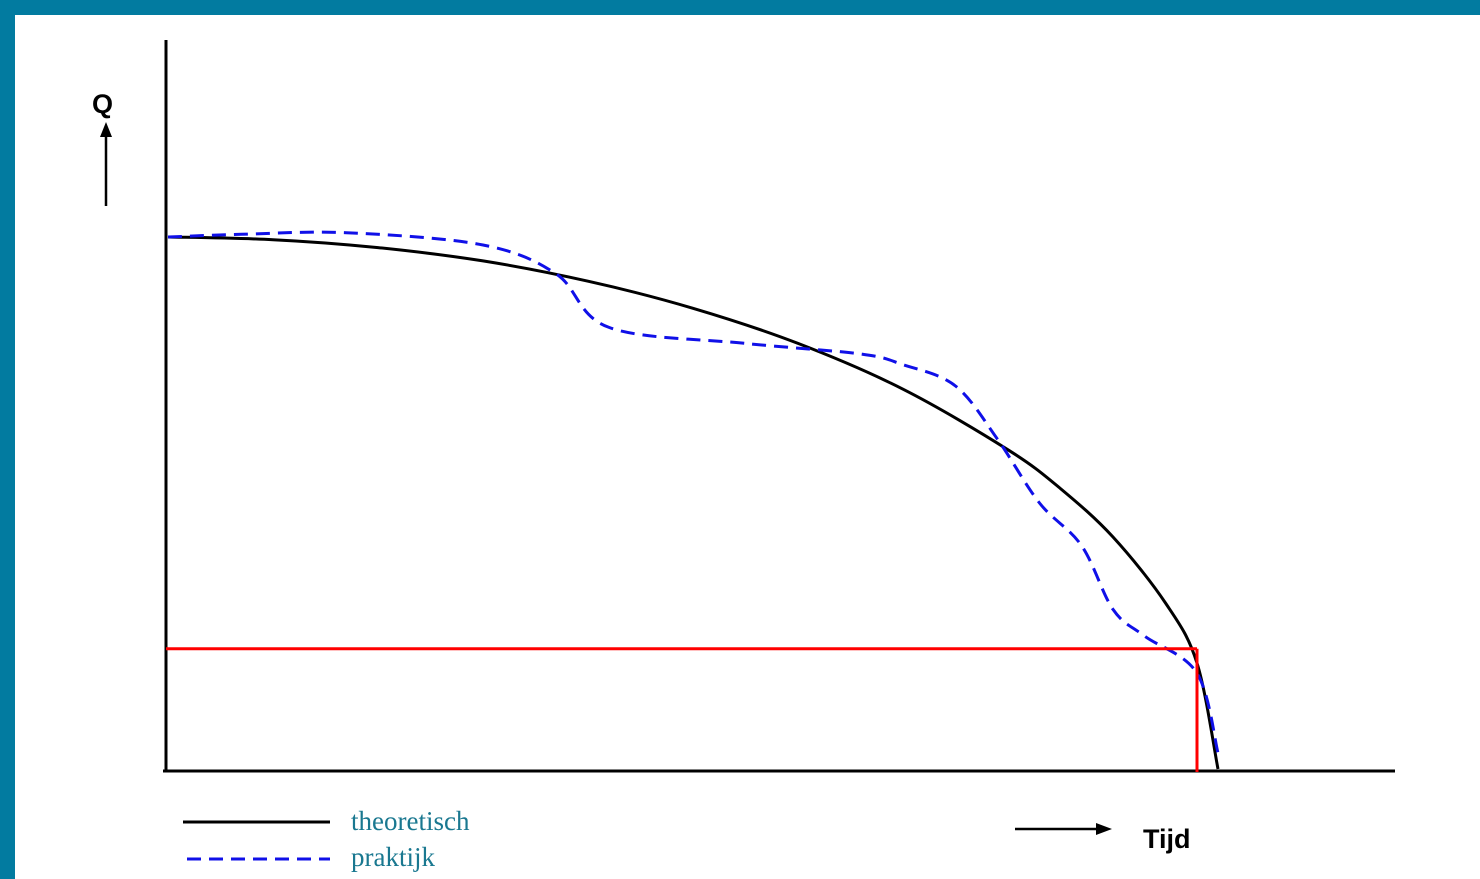  I want to click on legend-theoretisch-label: theoretisch, so click(410, 821).